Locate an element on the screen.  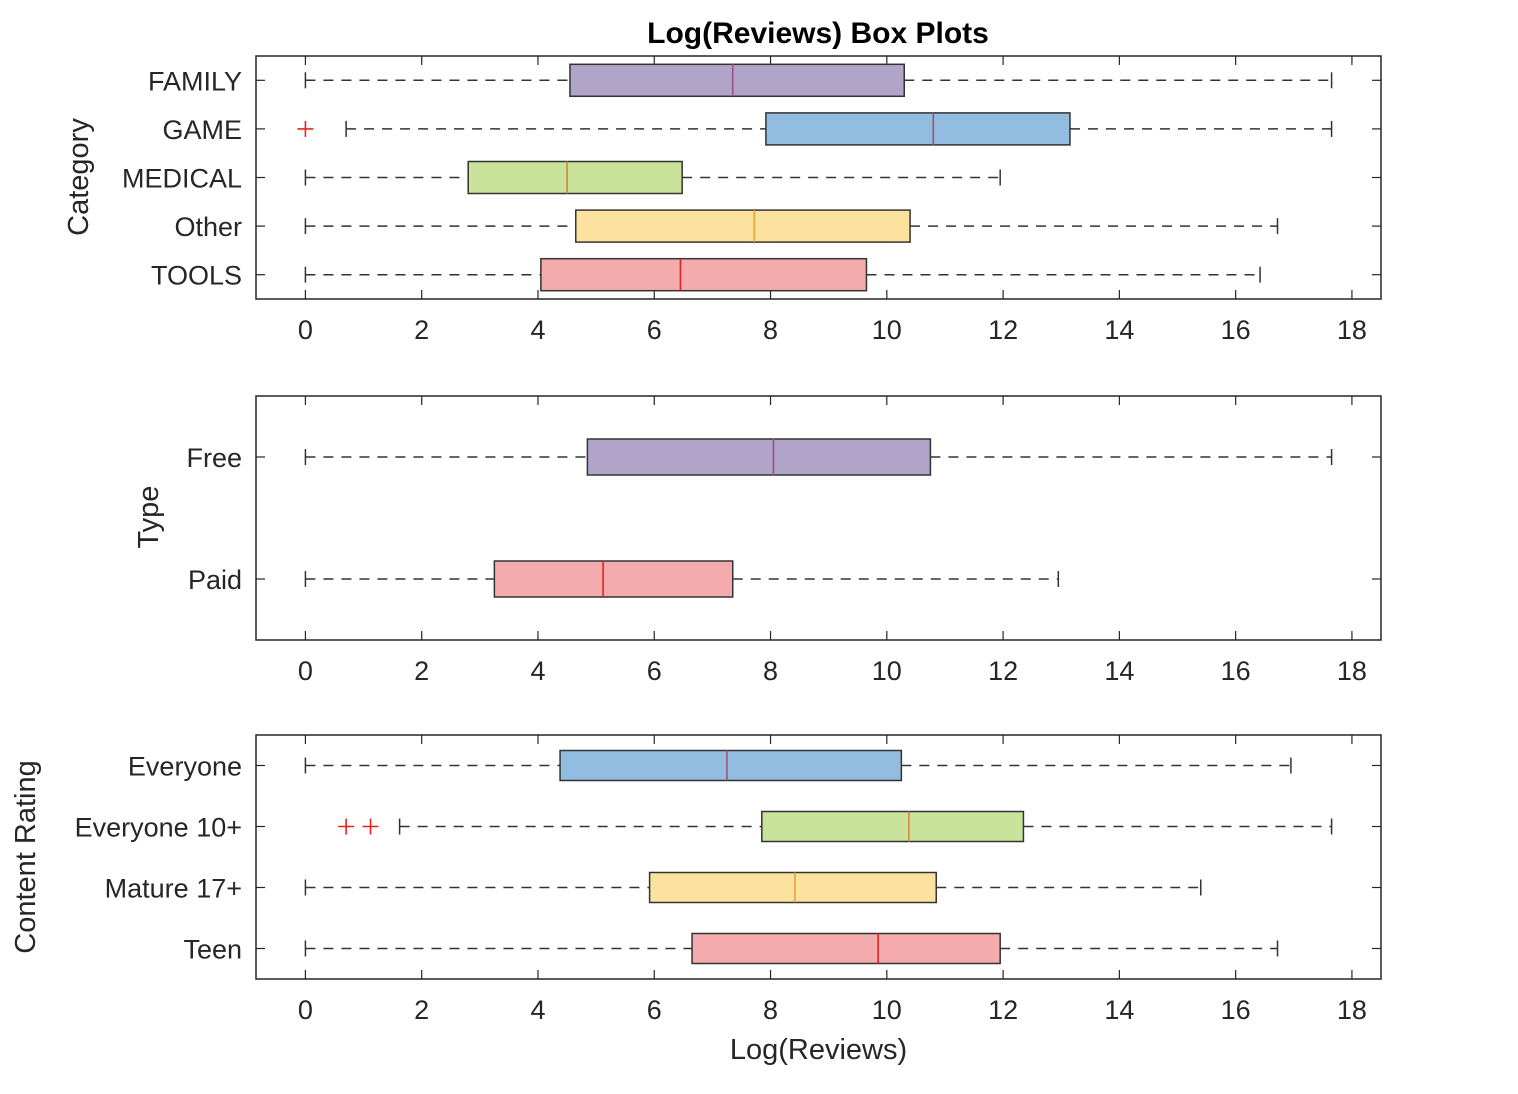
figure-title: Log(Reviews) Box Plots is located at coordinates (818, 33).